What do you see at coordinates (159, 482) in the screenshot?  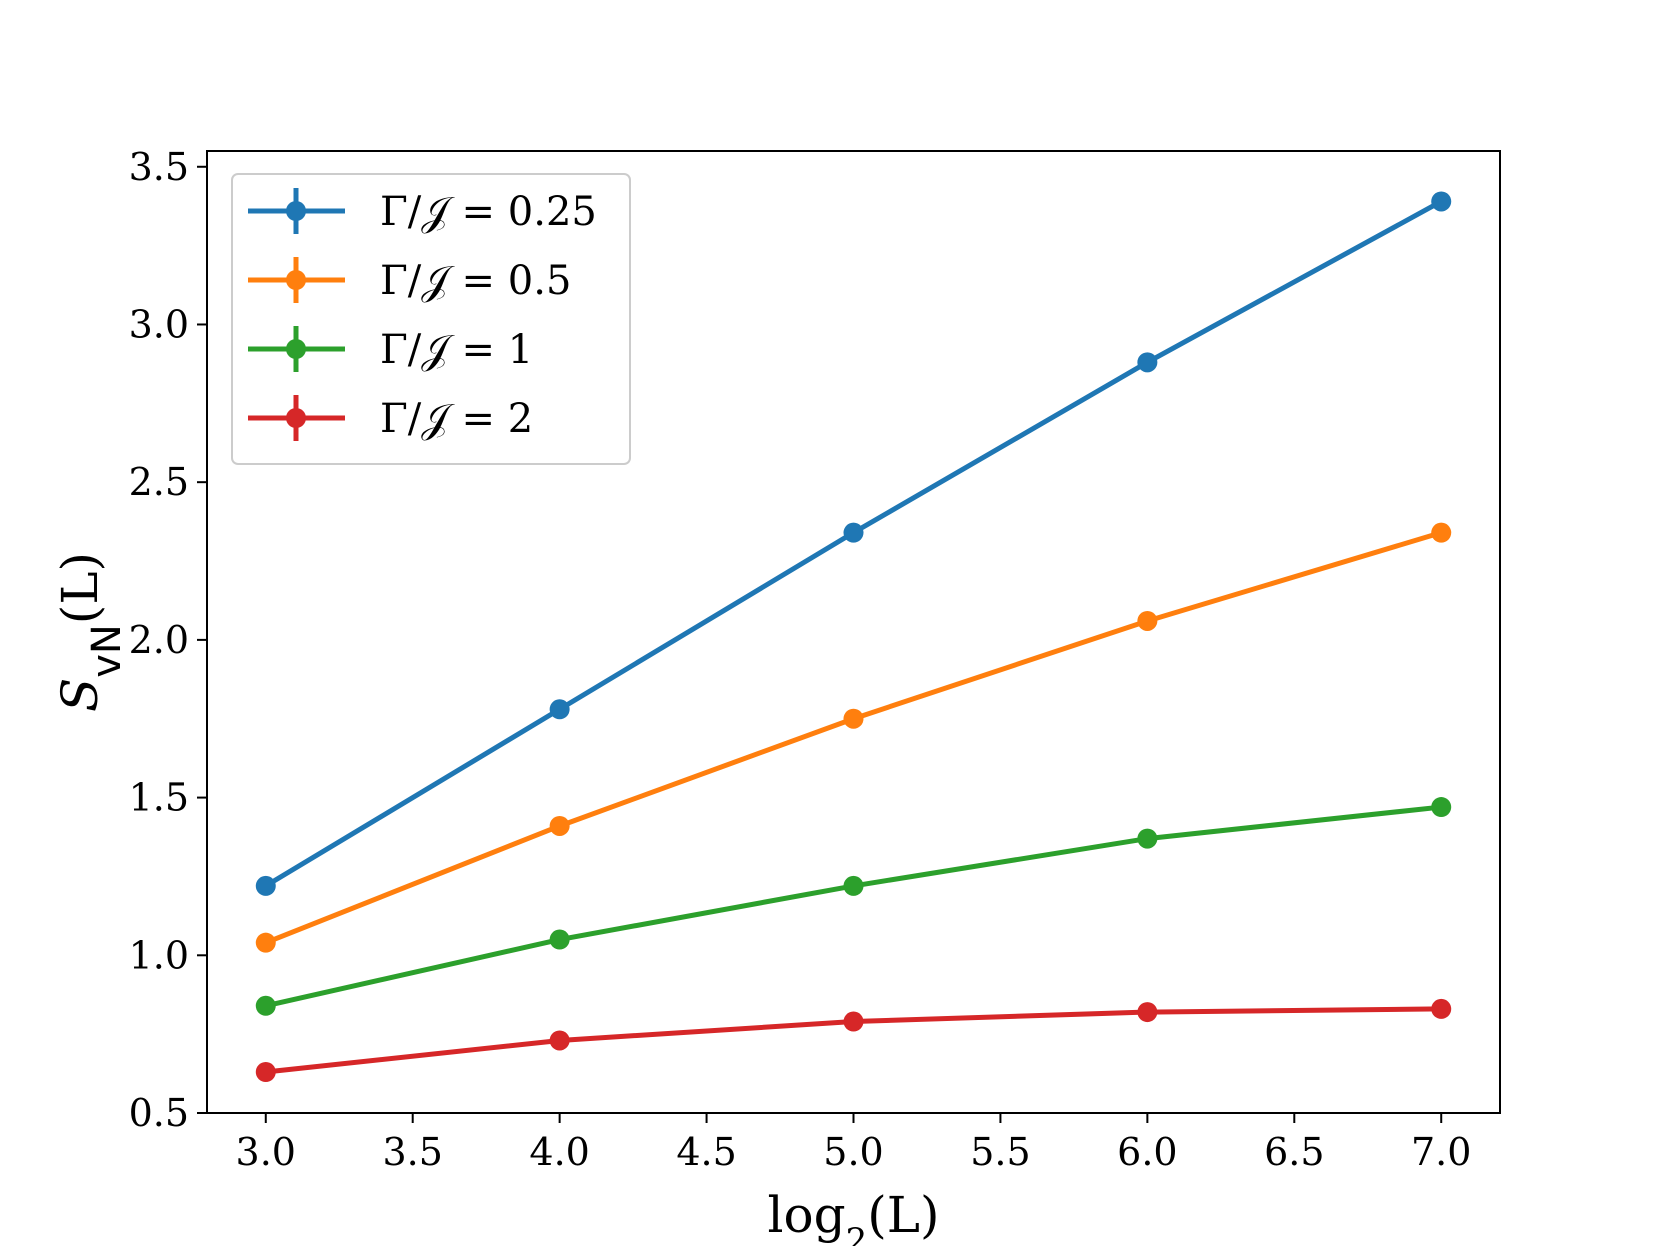 I see `y-tick-label: 2.5` at bounding box center [159, 482].